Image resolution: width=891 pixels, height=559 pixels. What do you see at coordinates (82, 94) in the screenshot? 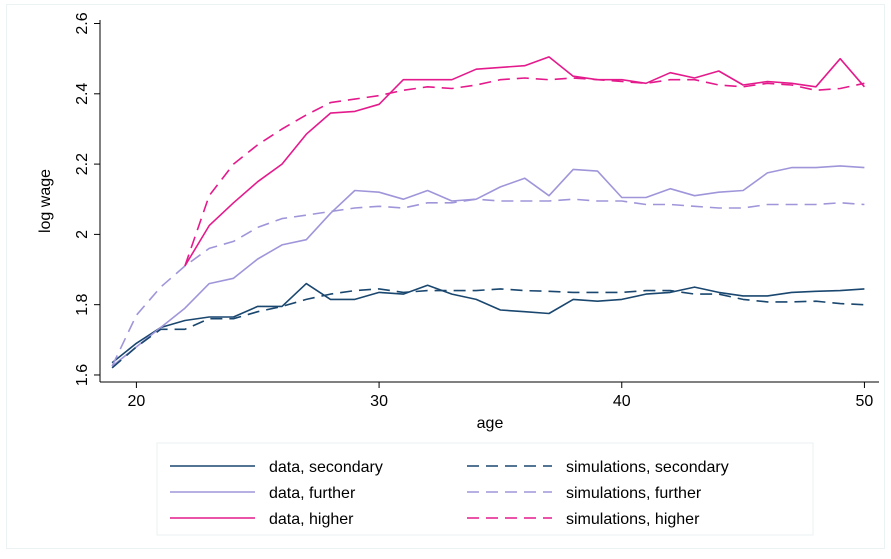
I see `y-tick-label: 2.4` at bounding box center [82, 94].